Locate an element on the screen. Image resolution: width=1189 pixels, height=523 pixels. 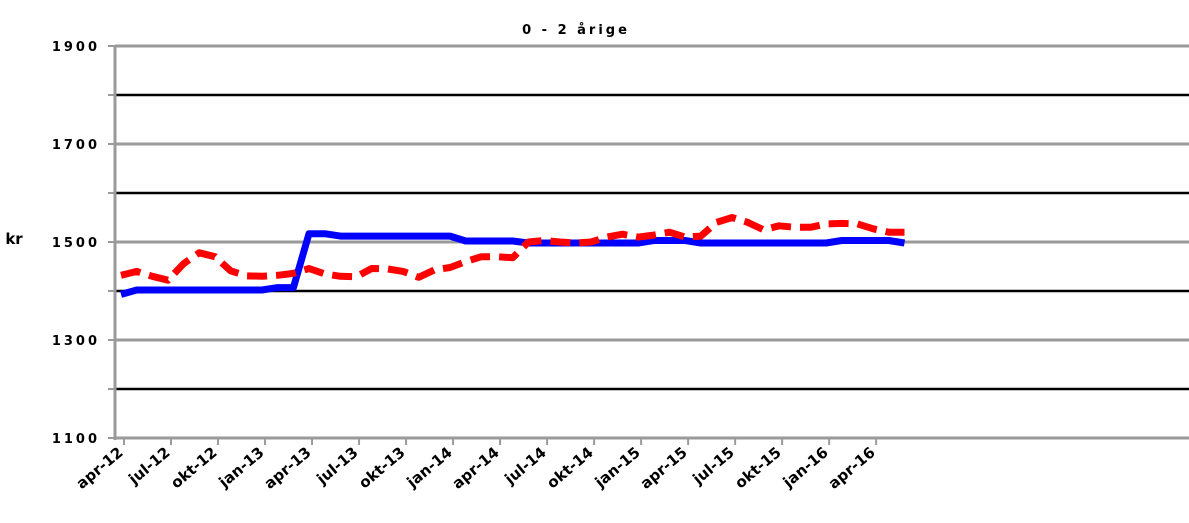
x-tick-label: apr-14 is located at coordinates (476, 467).